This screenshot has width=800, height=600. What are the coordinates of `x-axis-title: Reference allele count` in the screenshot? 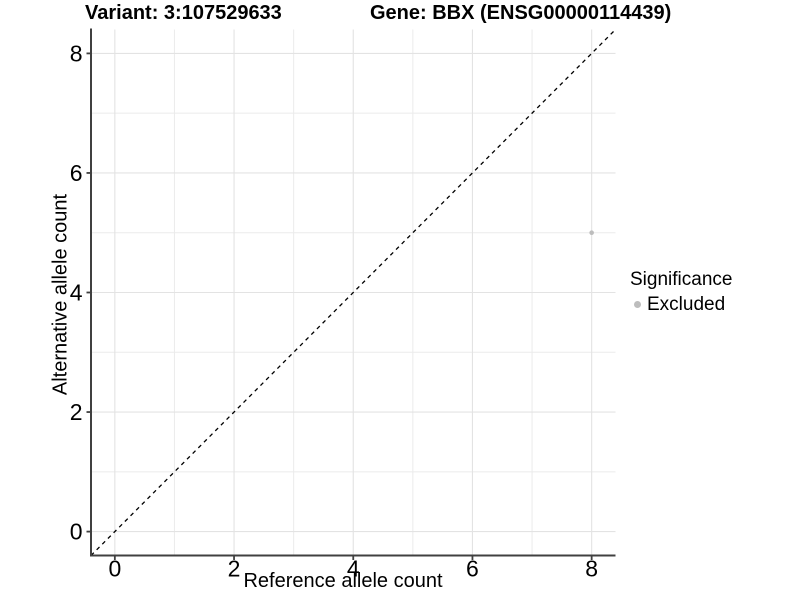 It's located at (343, 581).